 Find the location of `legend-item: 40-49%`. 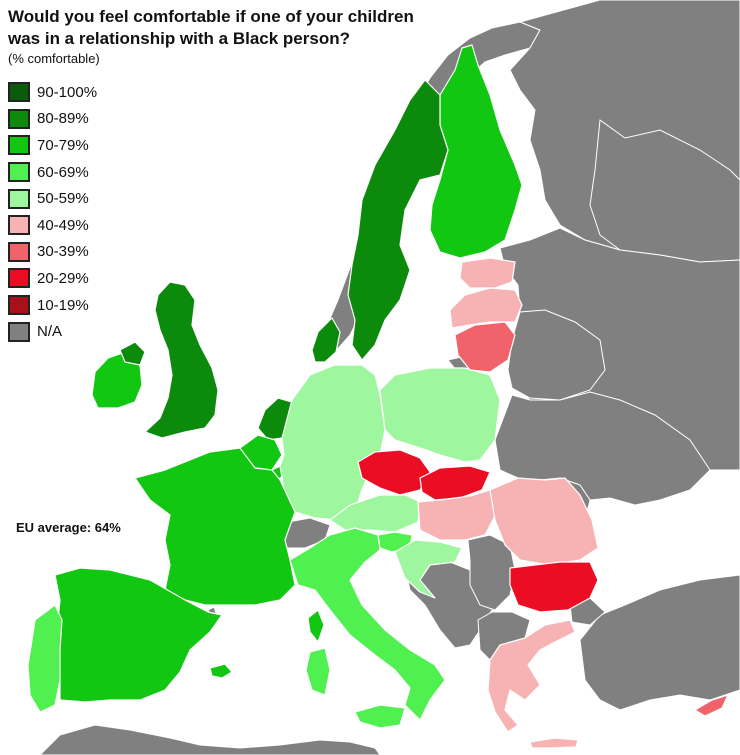

legend-item: 40-49% is located at coordinates (52, 225).